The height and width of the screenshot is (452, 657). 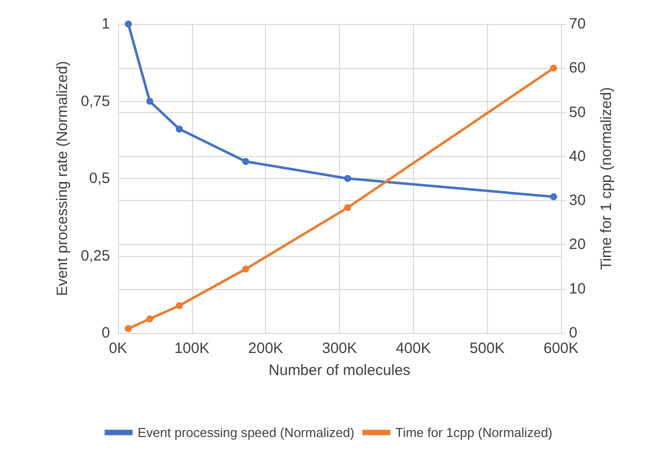 I want to click on y2-tick-label: 30, so click(x=577, y=201).